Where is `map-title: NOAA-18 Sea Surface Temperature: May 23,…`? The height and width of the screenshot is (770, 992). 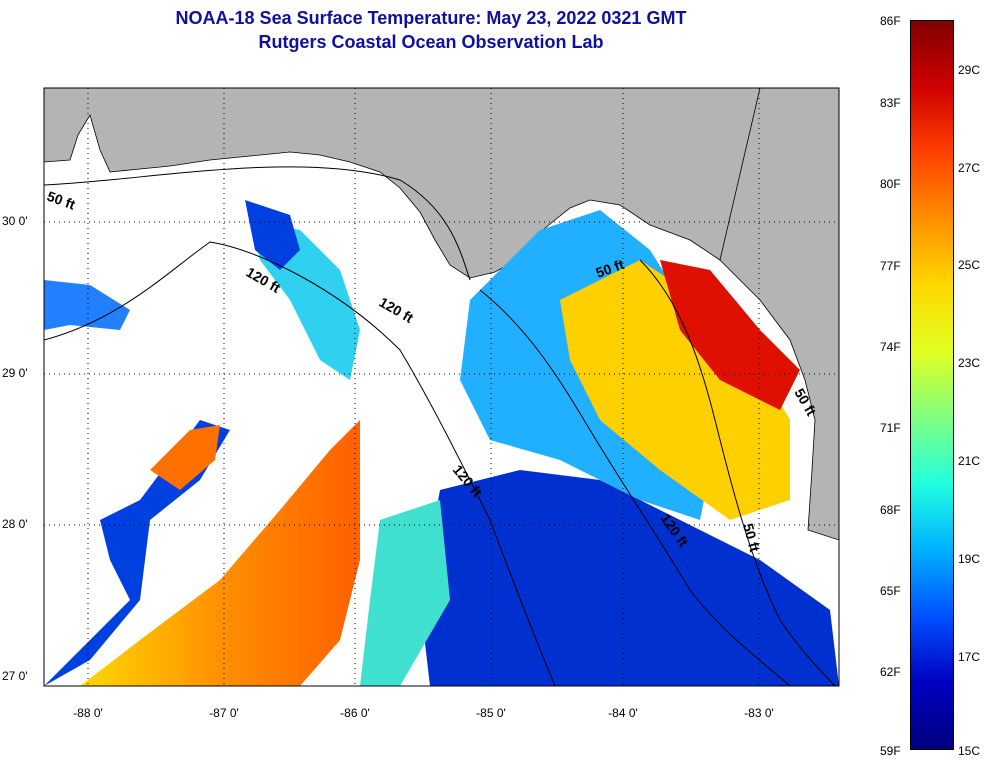
map-title: NOAA-18 Sea Surface Temperature: May 23,… is located at coordinates (431, 18).